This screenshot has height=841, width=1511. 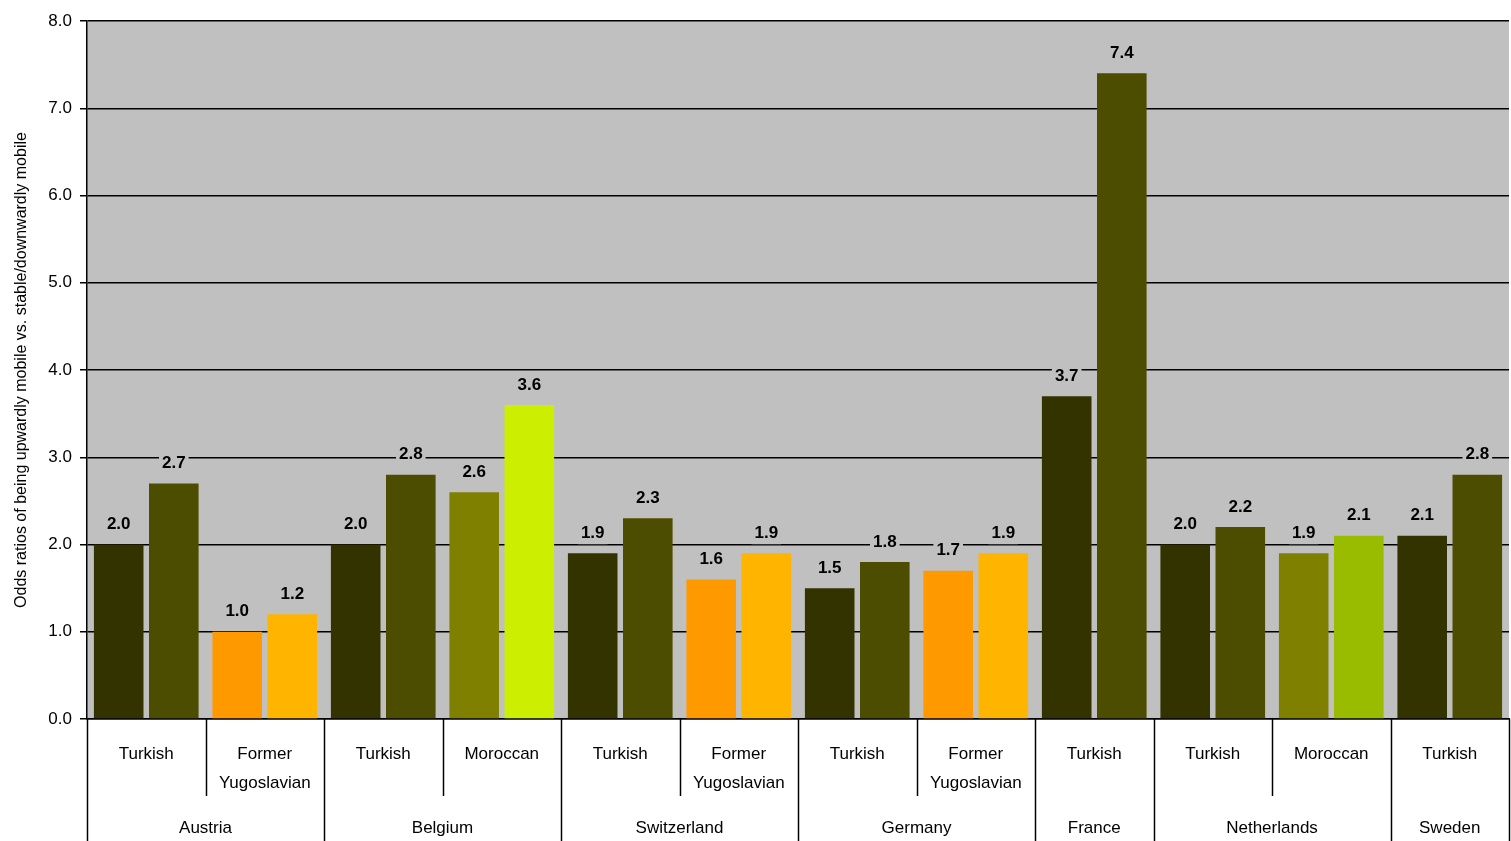 What do you see at coordinates (1094, 827) in the screenshot?
I see `text: France` at bounding box center [1094, 827].